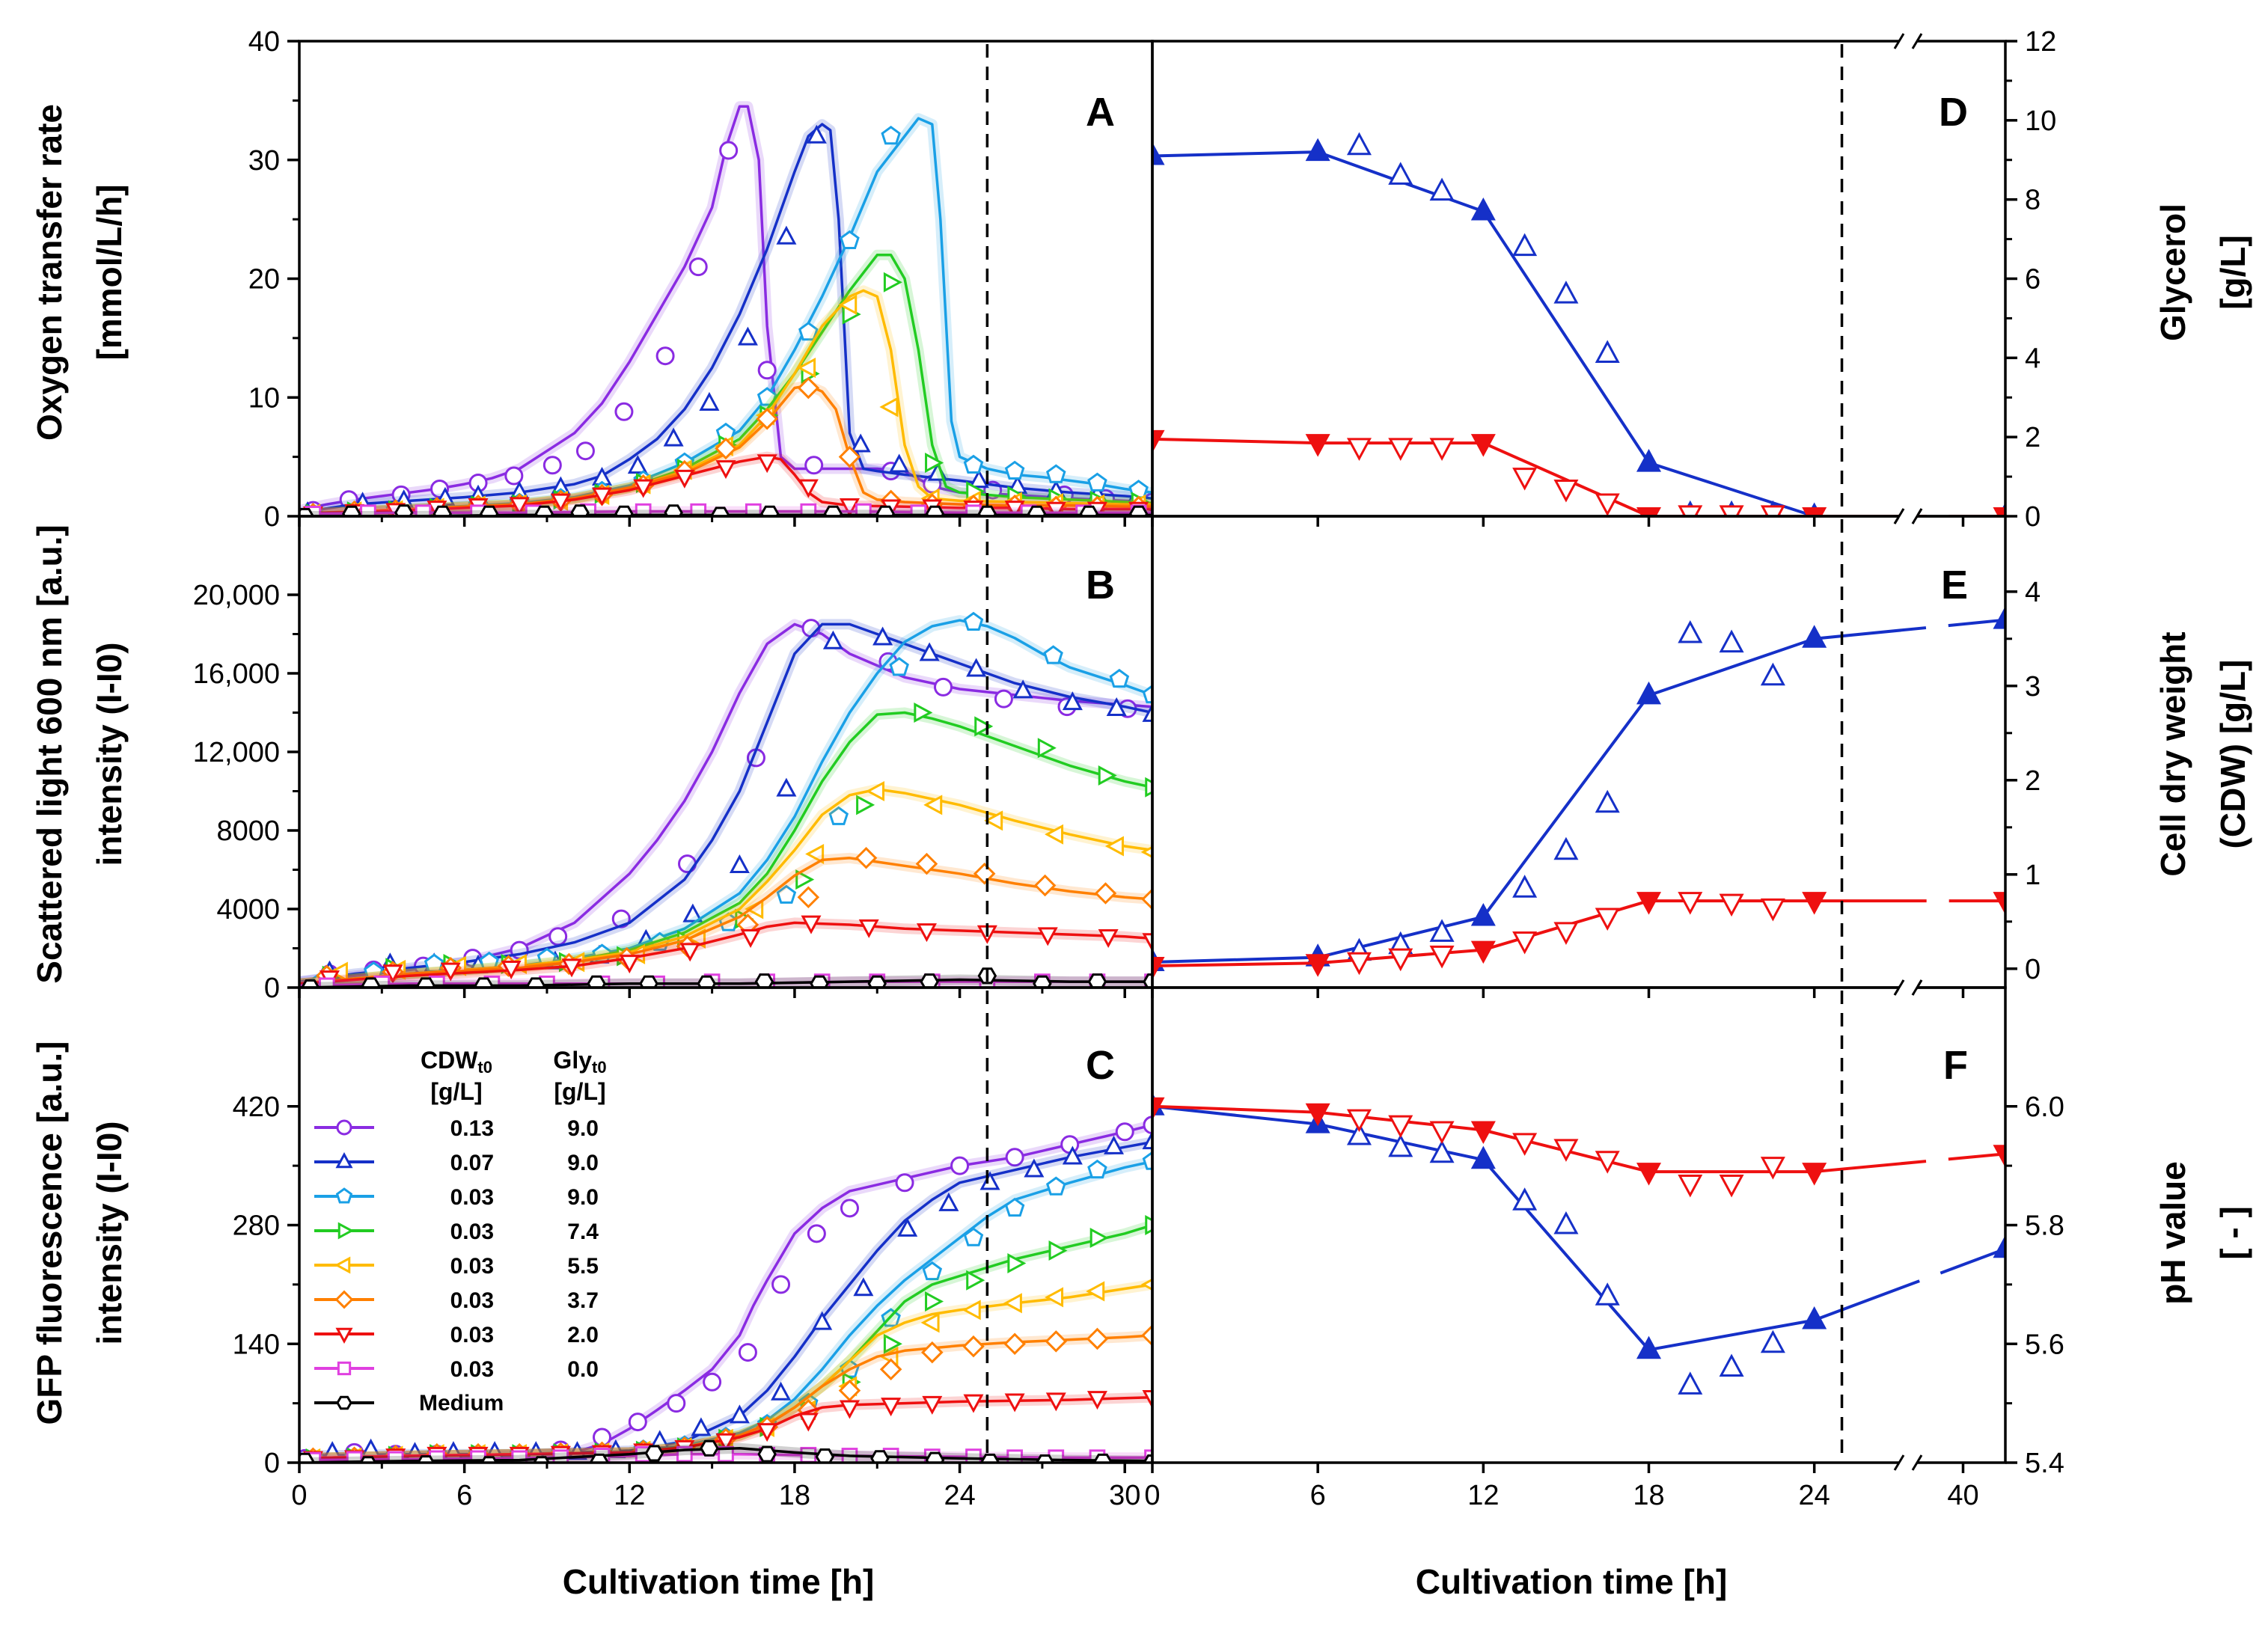  I want to click on panel-frame-f, so click(1579, 1225).